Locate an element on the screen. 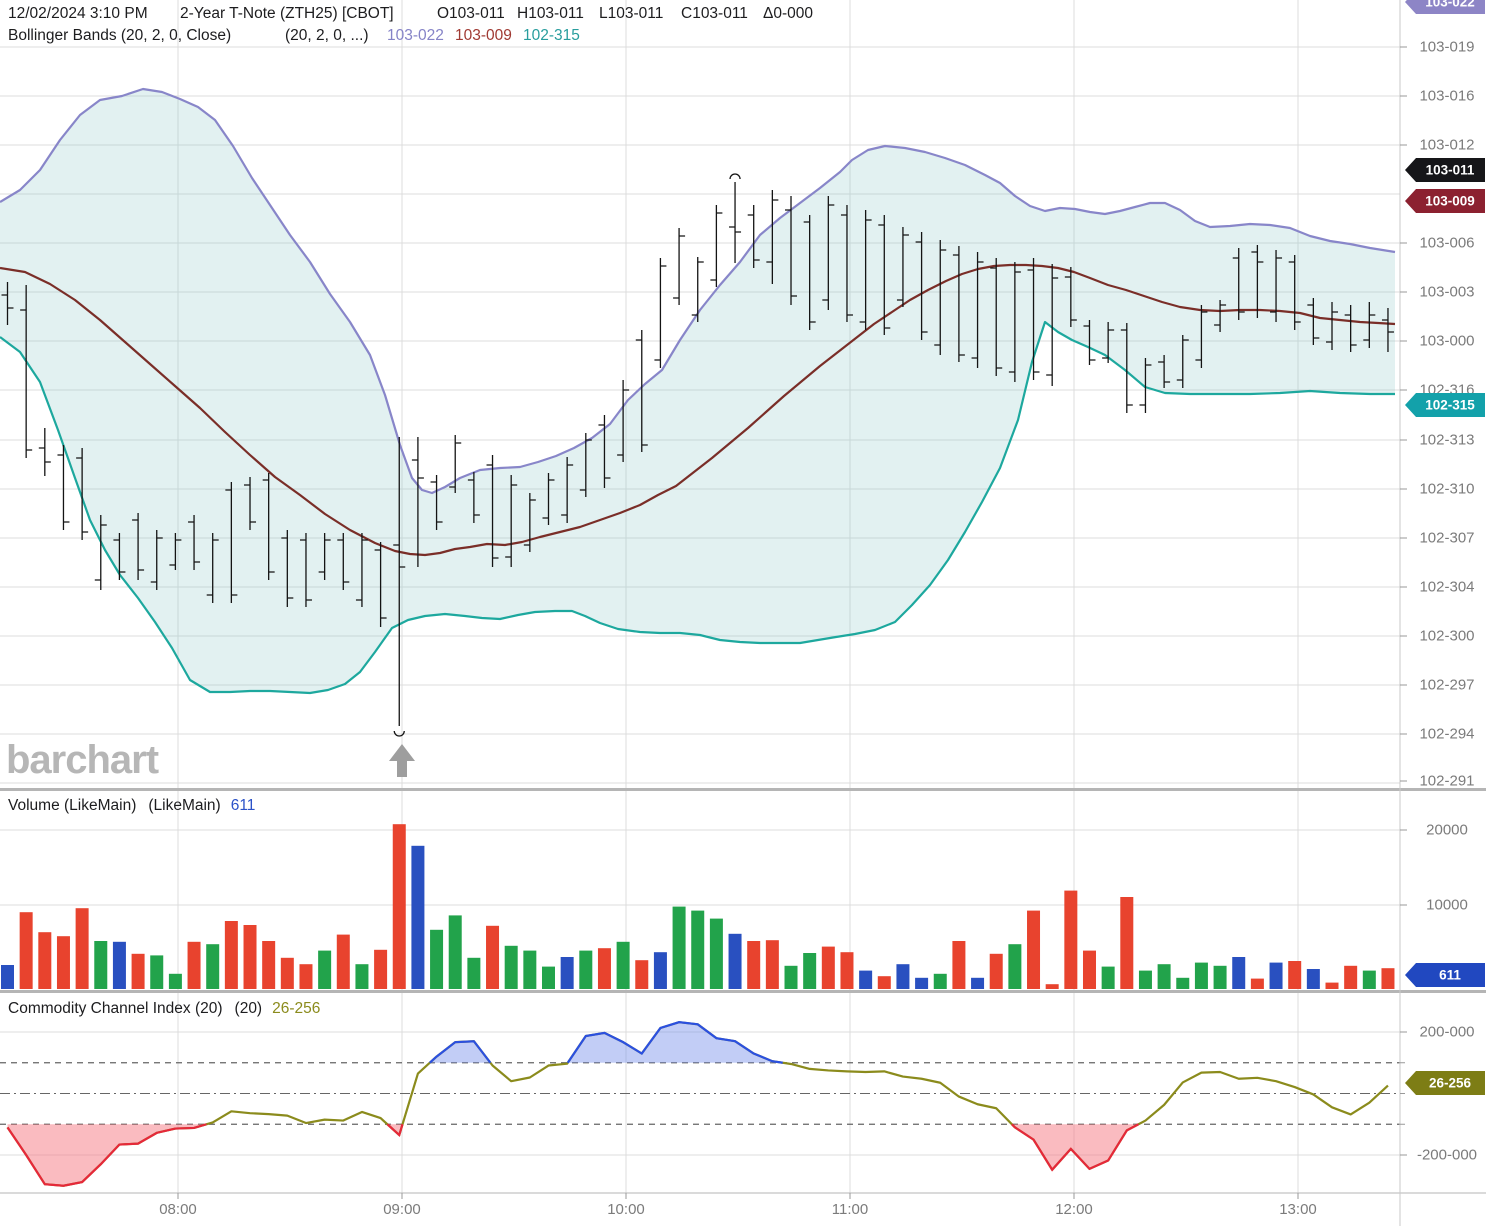 The width and height of the screenshot is (1486, 1226). cci-overbought-fill is located at coordinates (460, 1052).